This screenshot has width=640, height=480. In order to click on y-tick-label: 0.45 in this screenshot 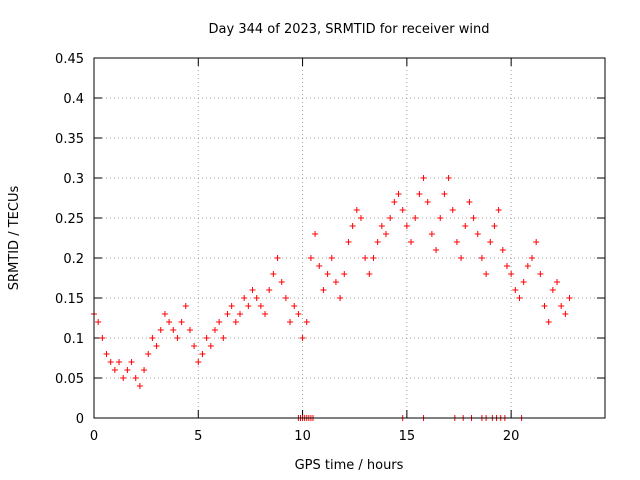, I will do `click(69, 59)`.